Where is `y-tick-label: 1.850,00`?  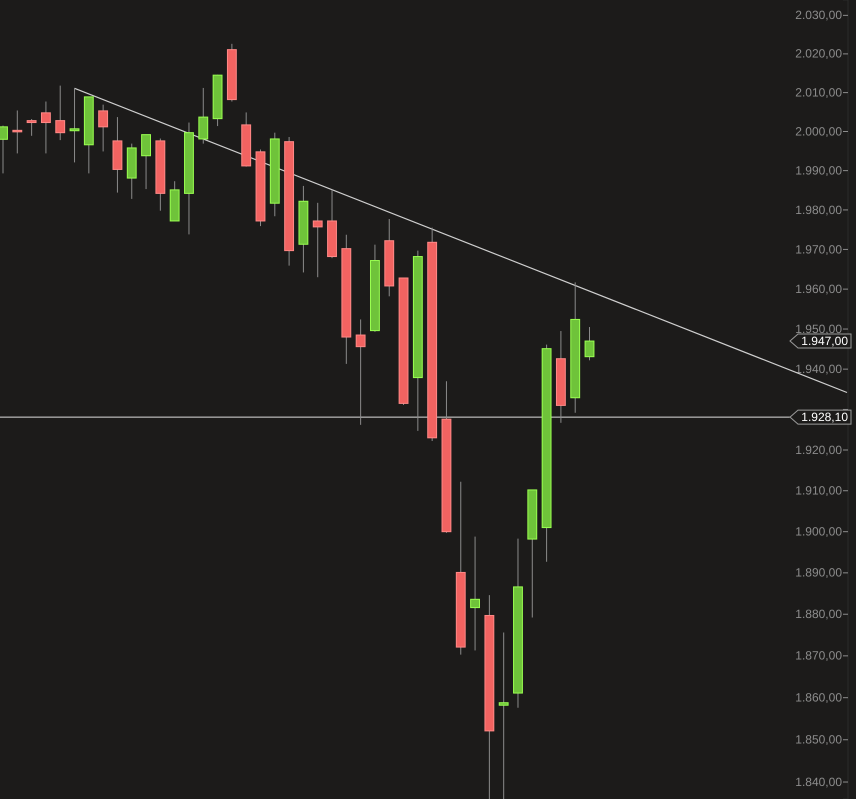
y-tick-label: 1.850,00 is located at coordinates (818, 739).